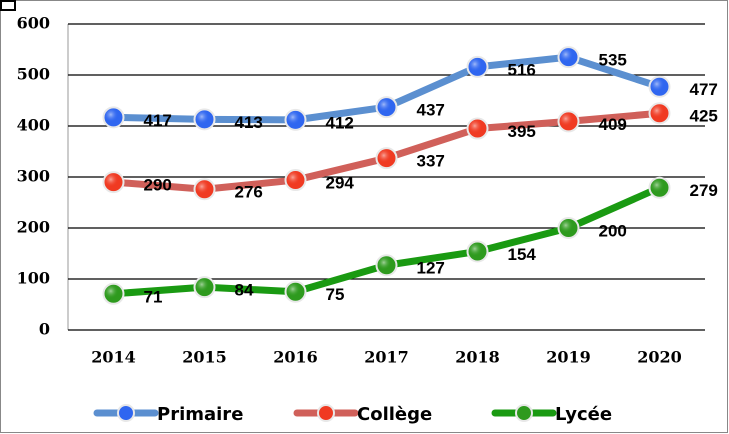  Describe the element at coordinates (153, 296) in the screenshot. I see `data-label: 71` at that location.